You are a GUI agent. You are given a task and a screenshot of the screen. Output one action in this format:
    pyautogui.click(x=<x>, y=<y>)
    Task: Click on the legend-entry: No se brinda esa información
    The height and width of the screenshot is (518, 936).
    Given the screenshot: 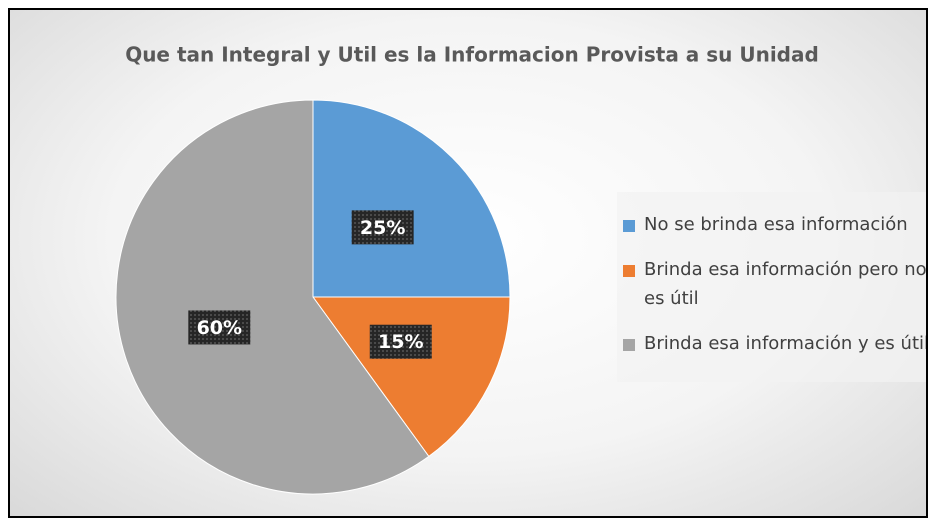 What is the action you would take?
    pyautogui.click(x=774, y=224)
    